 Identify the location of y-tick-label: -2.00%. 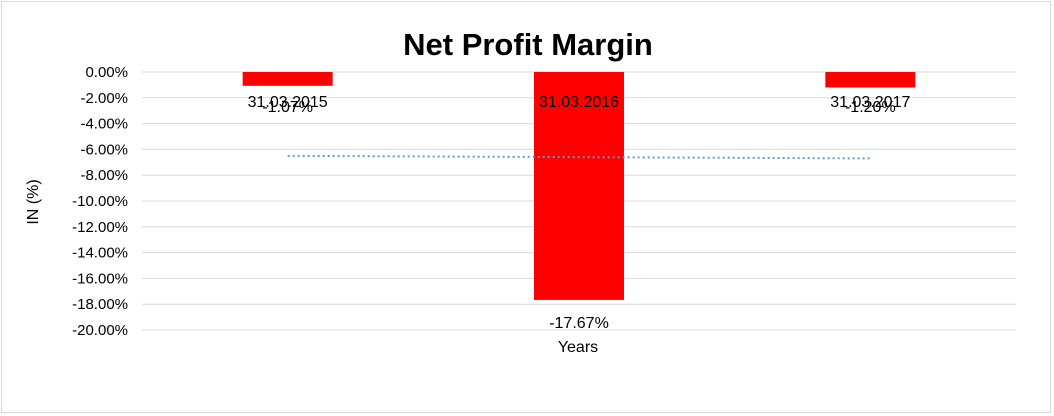
(104, 98).